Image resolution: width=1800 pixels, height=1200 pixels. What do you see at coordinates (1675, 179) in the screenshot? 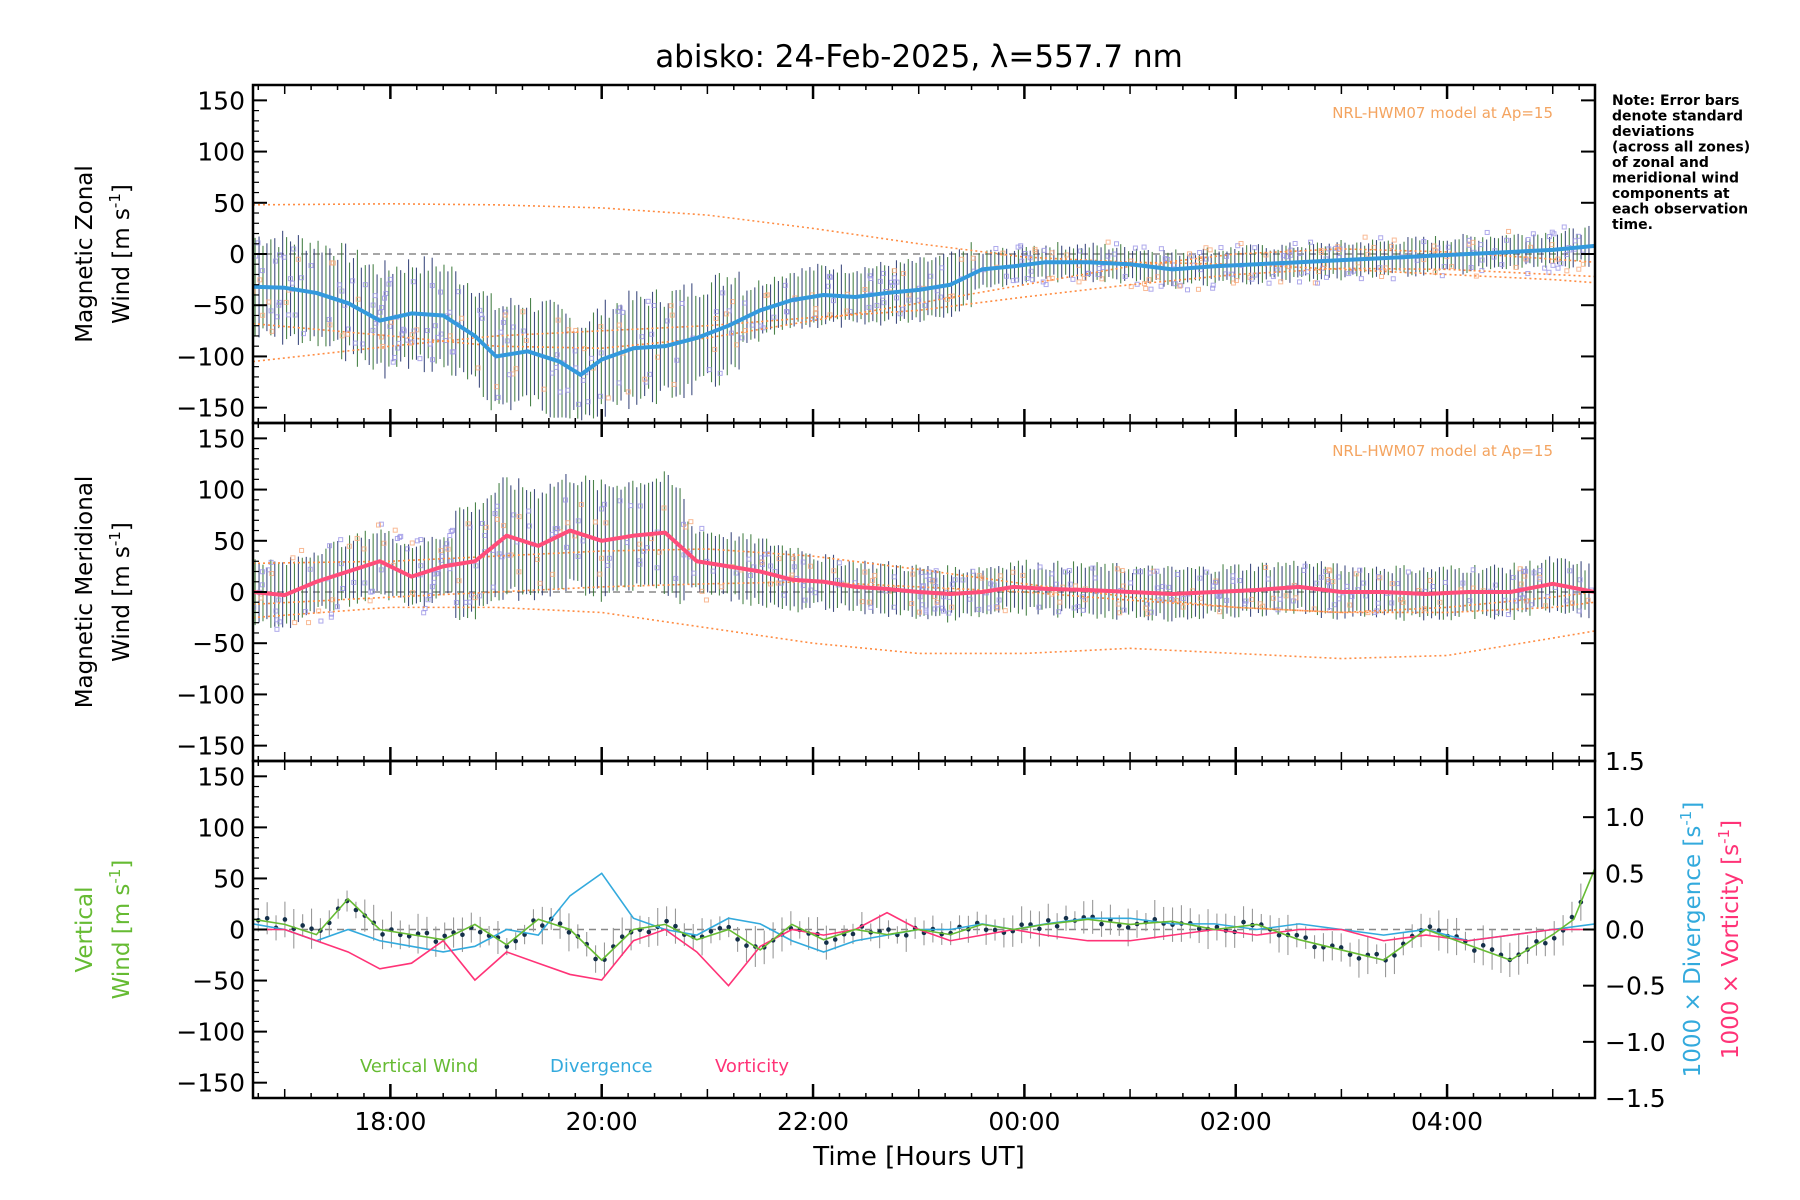
I see `note-line: meridional wind` at bounding box center [1675, 179].